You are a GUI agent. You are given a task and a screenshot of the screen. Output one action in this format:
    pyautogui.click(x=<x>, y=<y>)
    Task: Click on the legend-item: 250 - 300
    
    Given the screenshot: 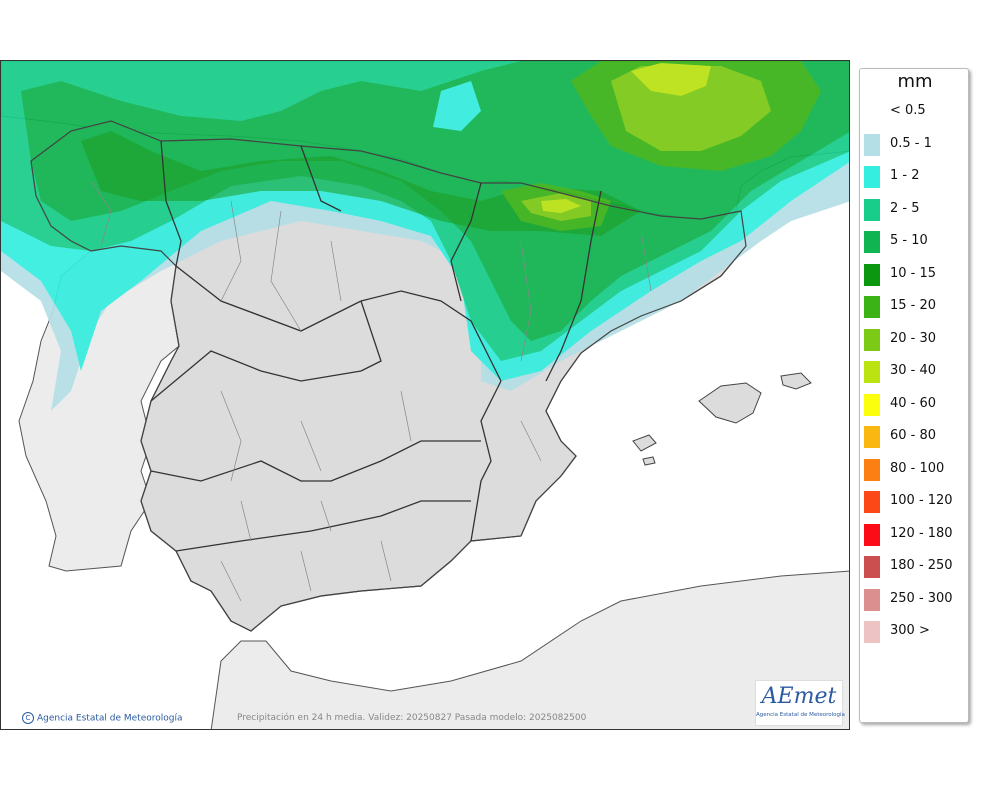 What is the action you would take?
    pyautogui.click(x=915, y=598)
    